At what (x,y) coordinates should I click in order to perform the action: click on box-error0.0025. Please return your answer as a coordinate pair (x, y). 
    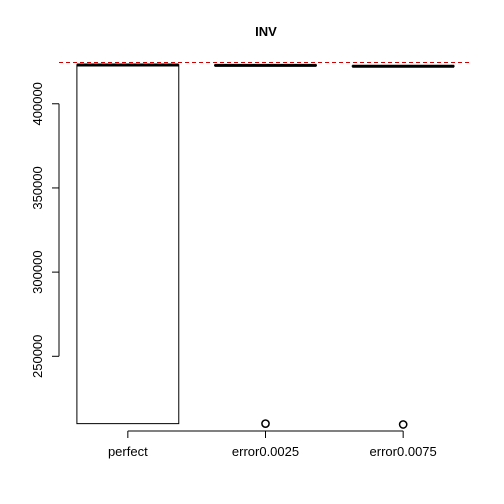
    Looking at the image, I should click on (265, 245).